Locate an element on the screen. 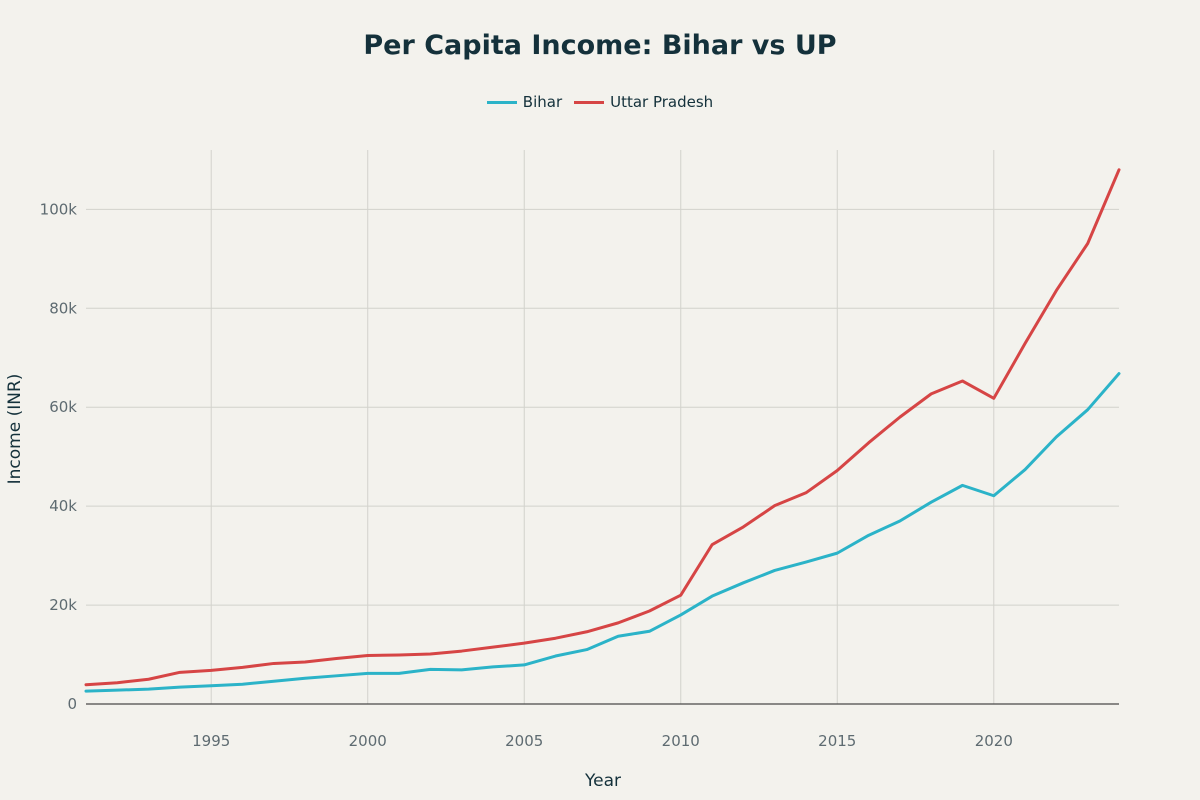  y-tick-label-80k: 80k is located at coordinates (63, 308).